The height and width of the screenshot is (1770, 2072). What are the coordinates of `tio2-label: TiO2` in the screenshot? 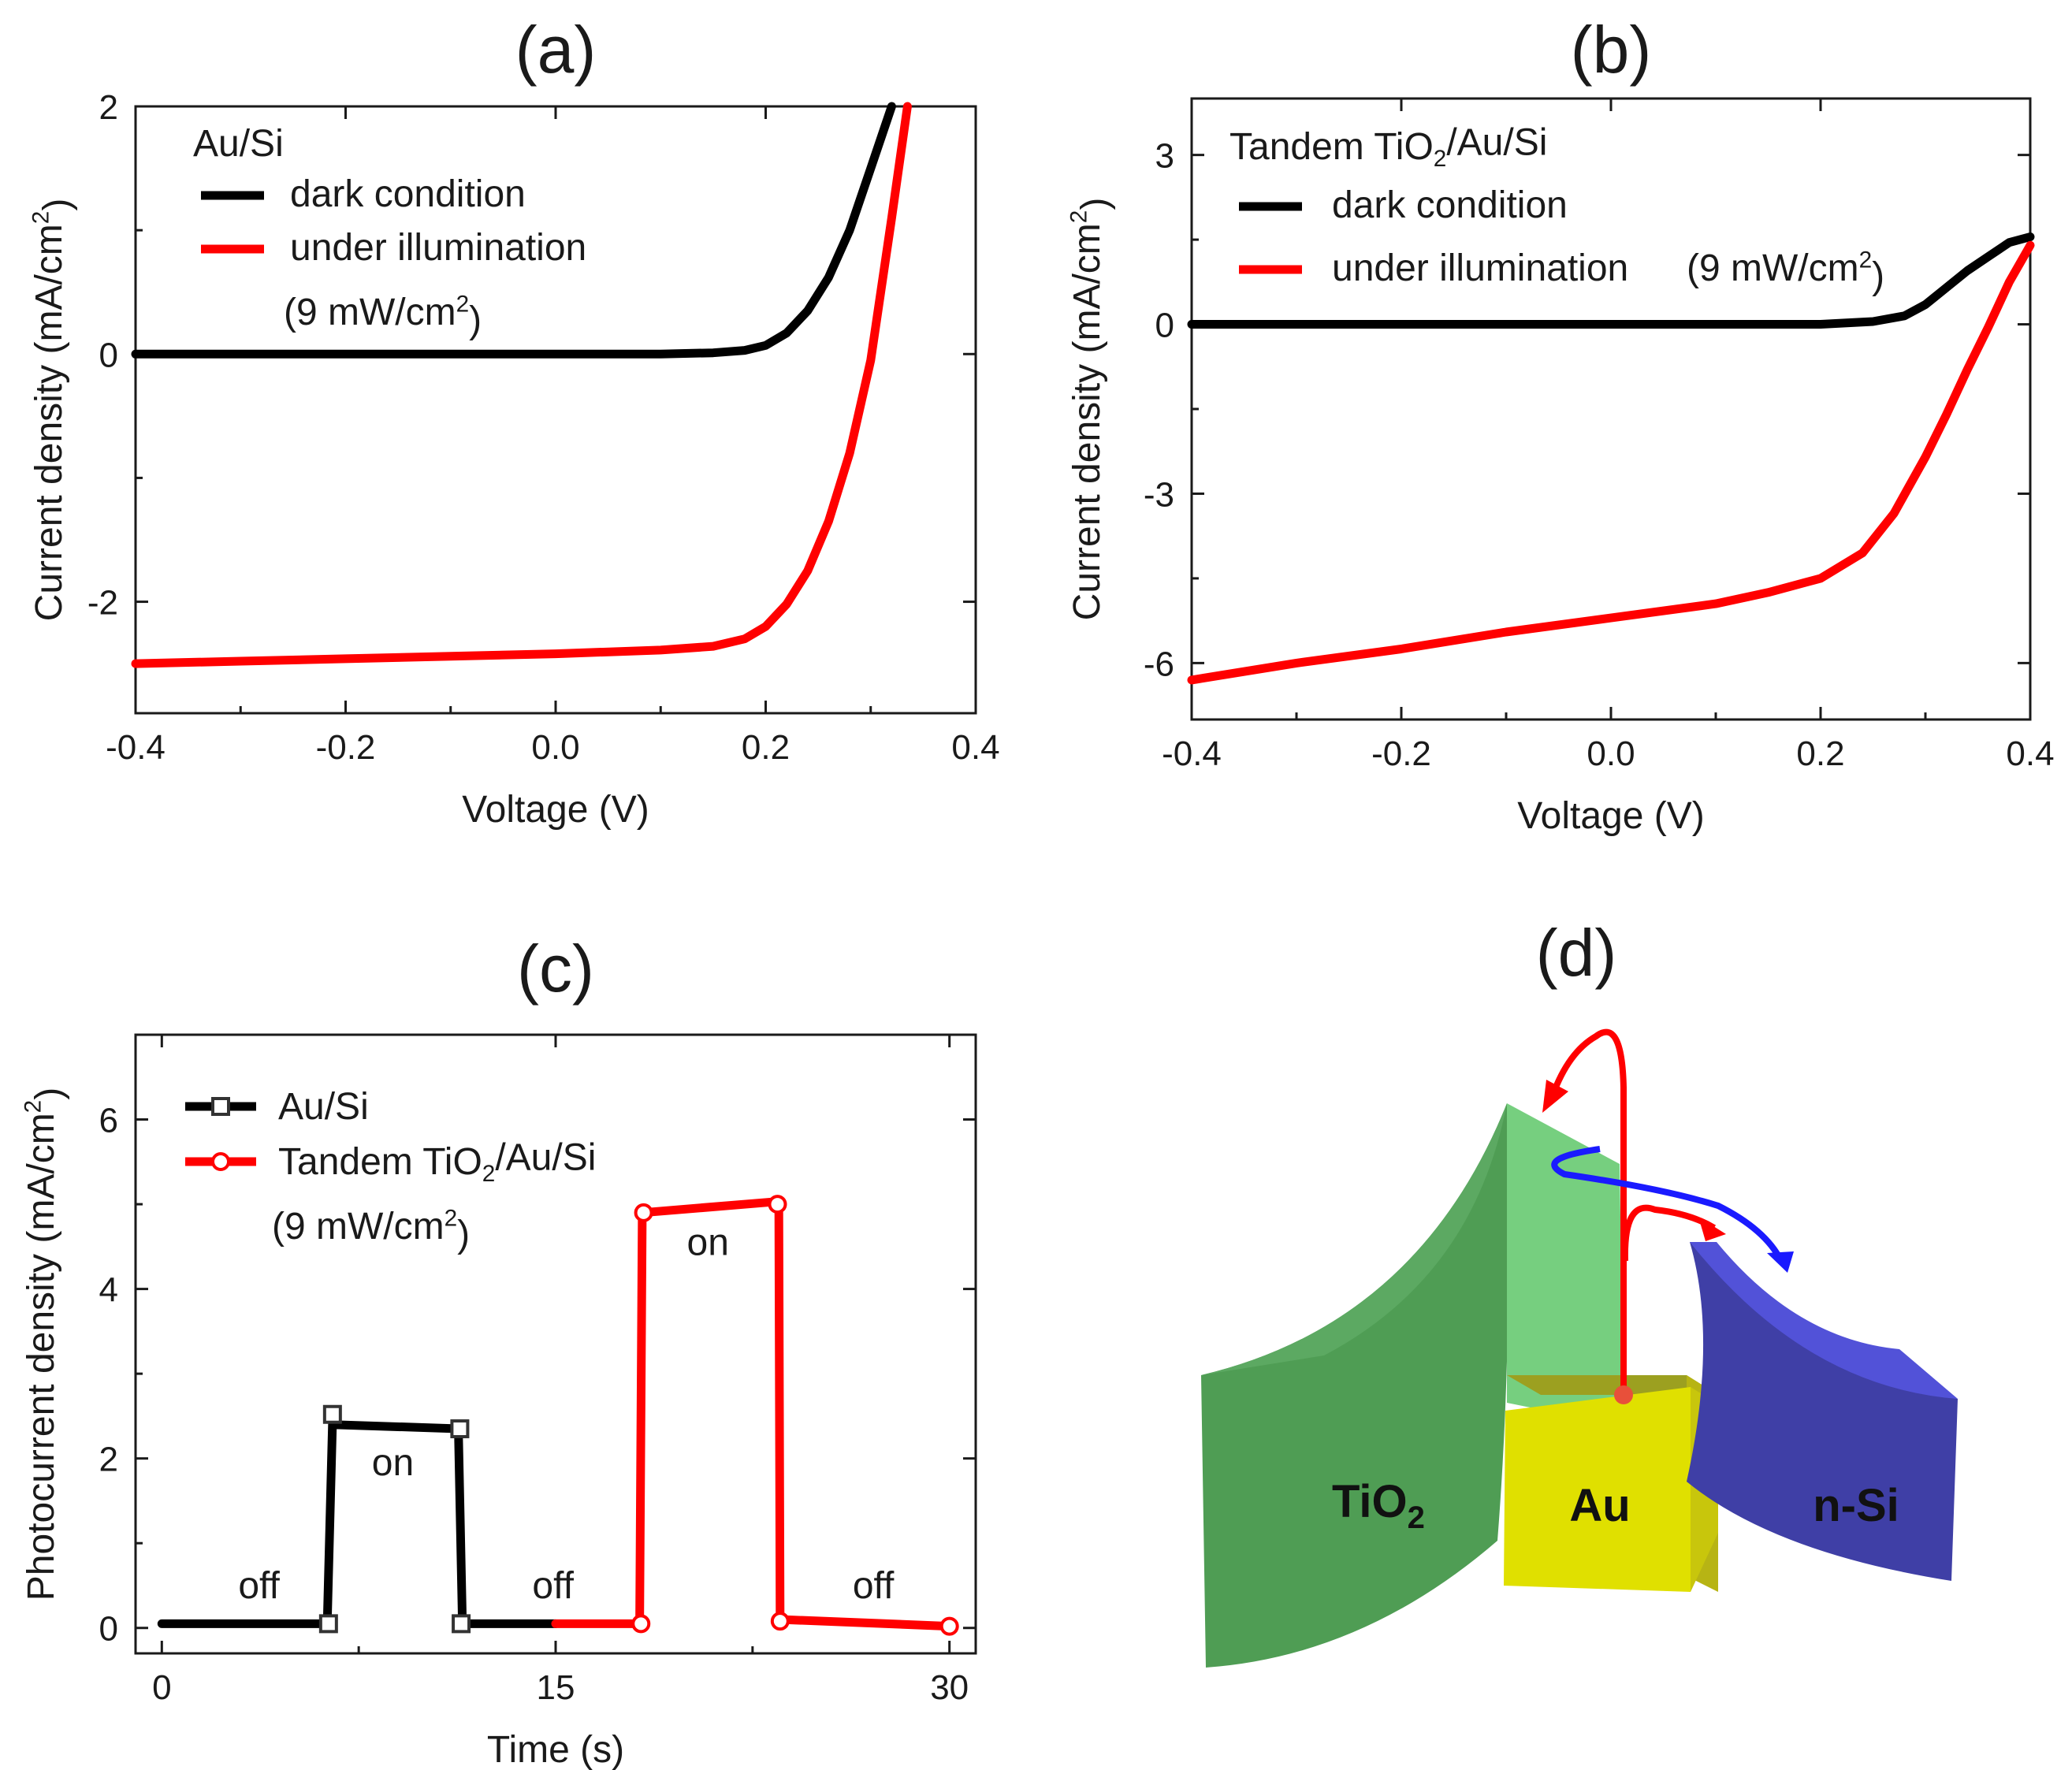 It's located at (1379, 1506).